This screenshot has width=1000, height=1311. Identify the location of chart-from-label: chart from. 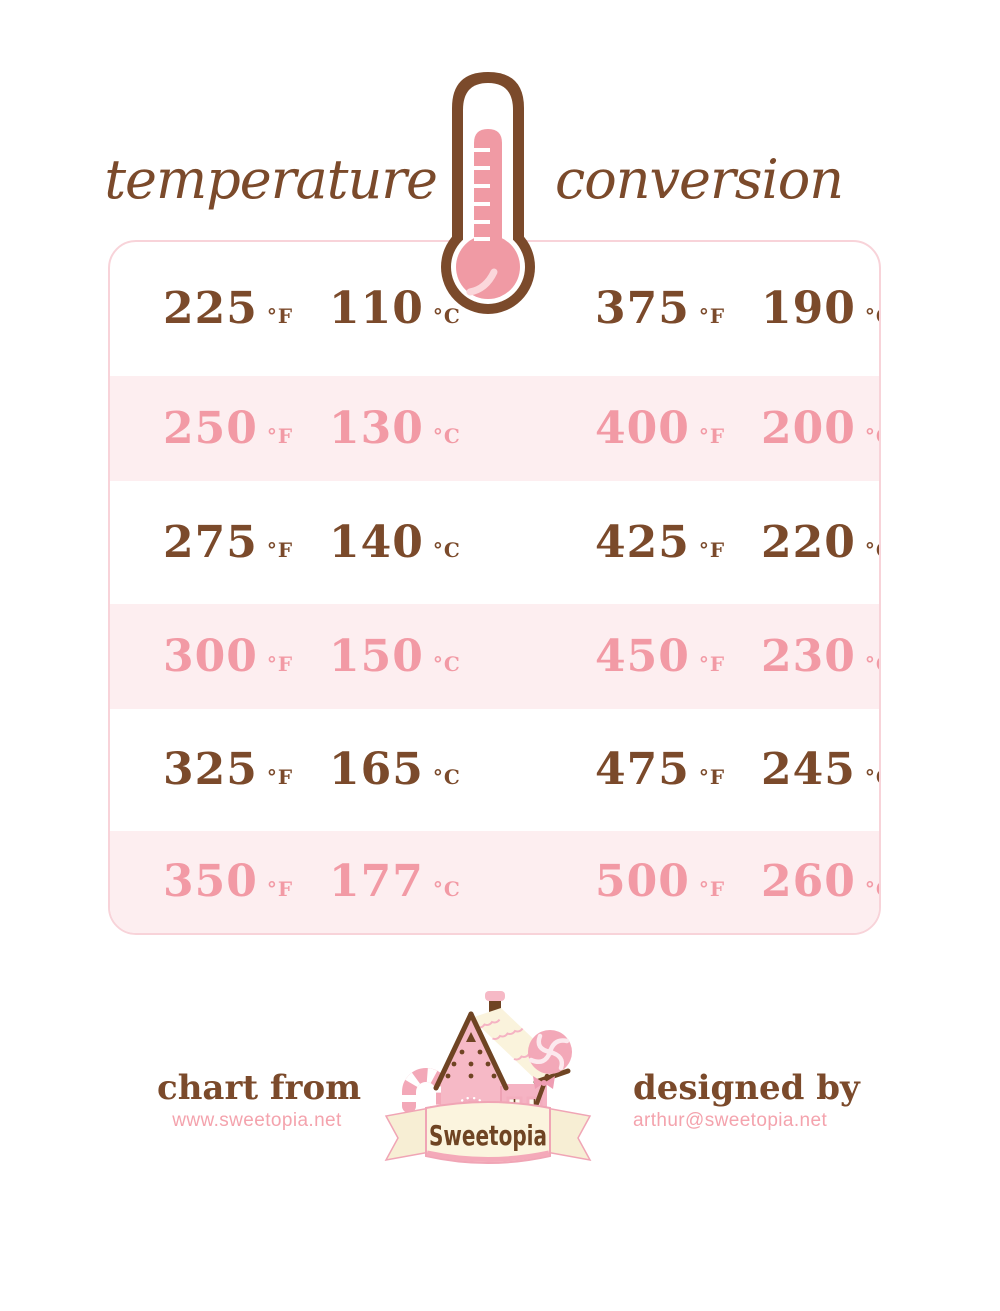
(259, 1088).